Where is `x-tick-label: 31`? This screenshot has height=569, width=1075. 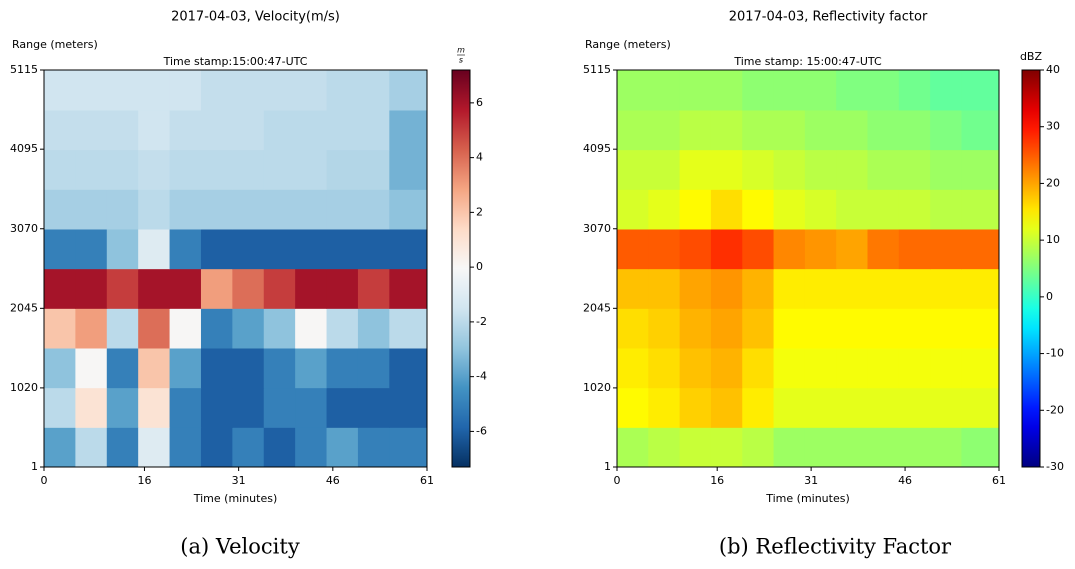 x-tick-label: 31 is located at coordinates (811, 480).